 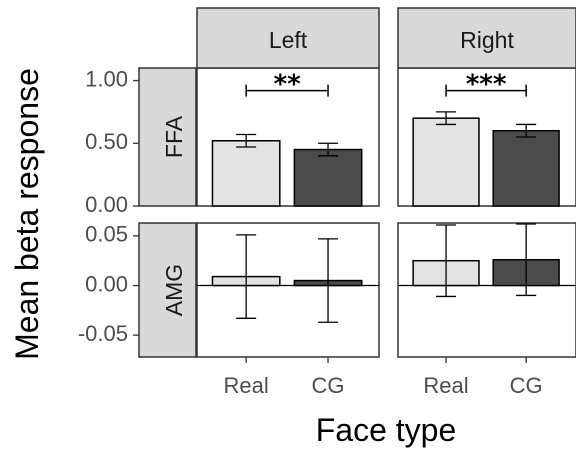 What do you see at coordinates (106, 78) in the screenshot?
I see `y-tick-label-ffa-left-0: 1.00` at bounding box center [106, 78].